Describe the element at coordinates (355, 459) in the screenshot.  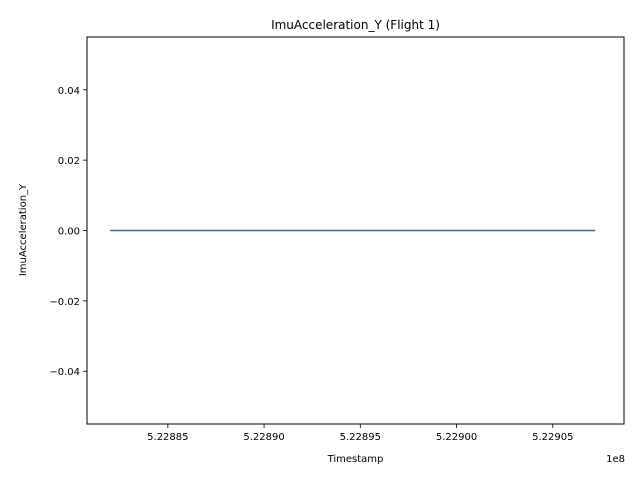
I see `x-axis-label: Timestamp` at that location.